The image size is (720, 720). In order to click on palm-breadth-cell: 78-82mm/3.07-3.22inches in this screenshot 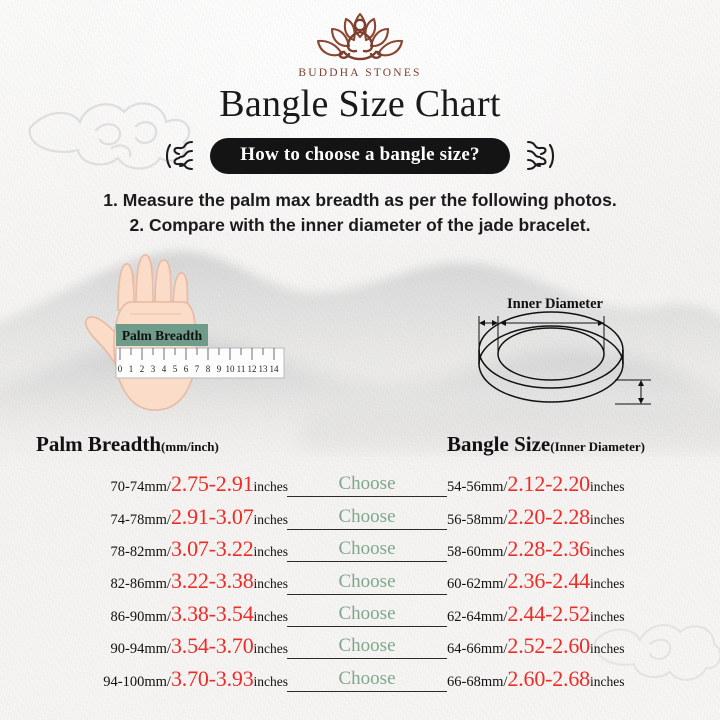, I will do `click(199, 549)`.